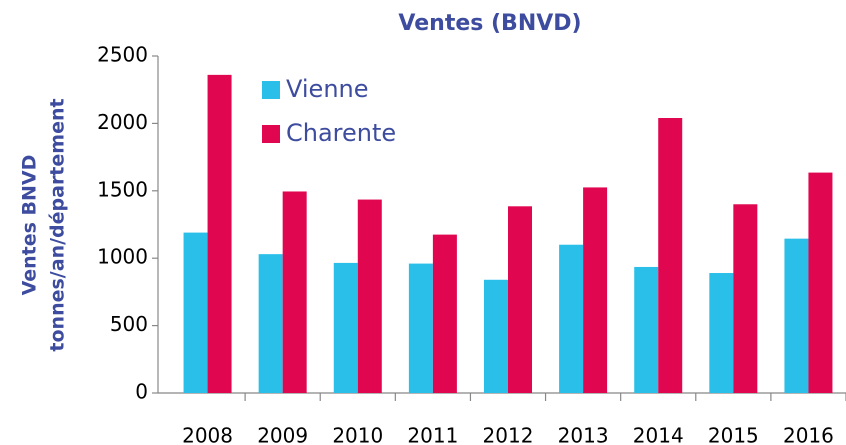 The height and width of the screenshot is (445, 846). Describe the element at coordinates (30, 225) in the screenshot. I see `y-axis-label: Ventes BNVD` at that location.